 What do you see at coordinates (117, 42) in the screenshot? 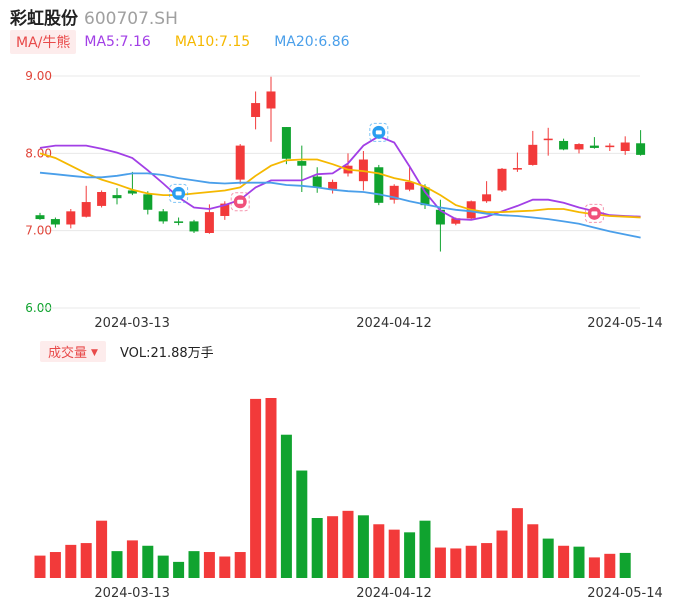
I see `ma5-legend: MA5:7.16` at bounding box center [117, 42].